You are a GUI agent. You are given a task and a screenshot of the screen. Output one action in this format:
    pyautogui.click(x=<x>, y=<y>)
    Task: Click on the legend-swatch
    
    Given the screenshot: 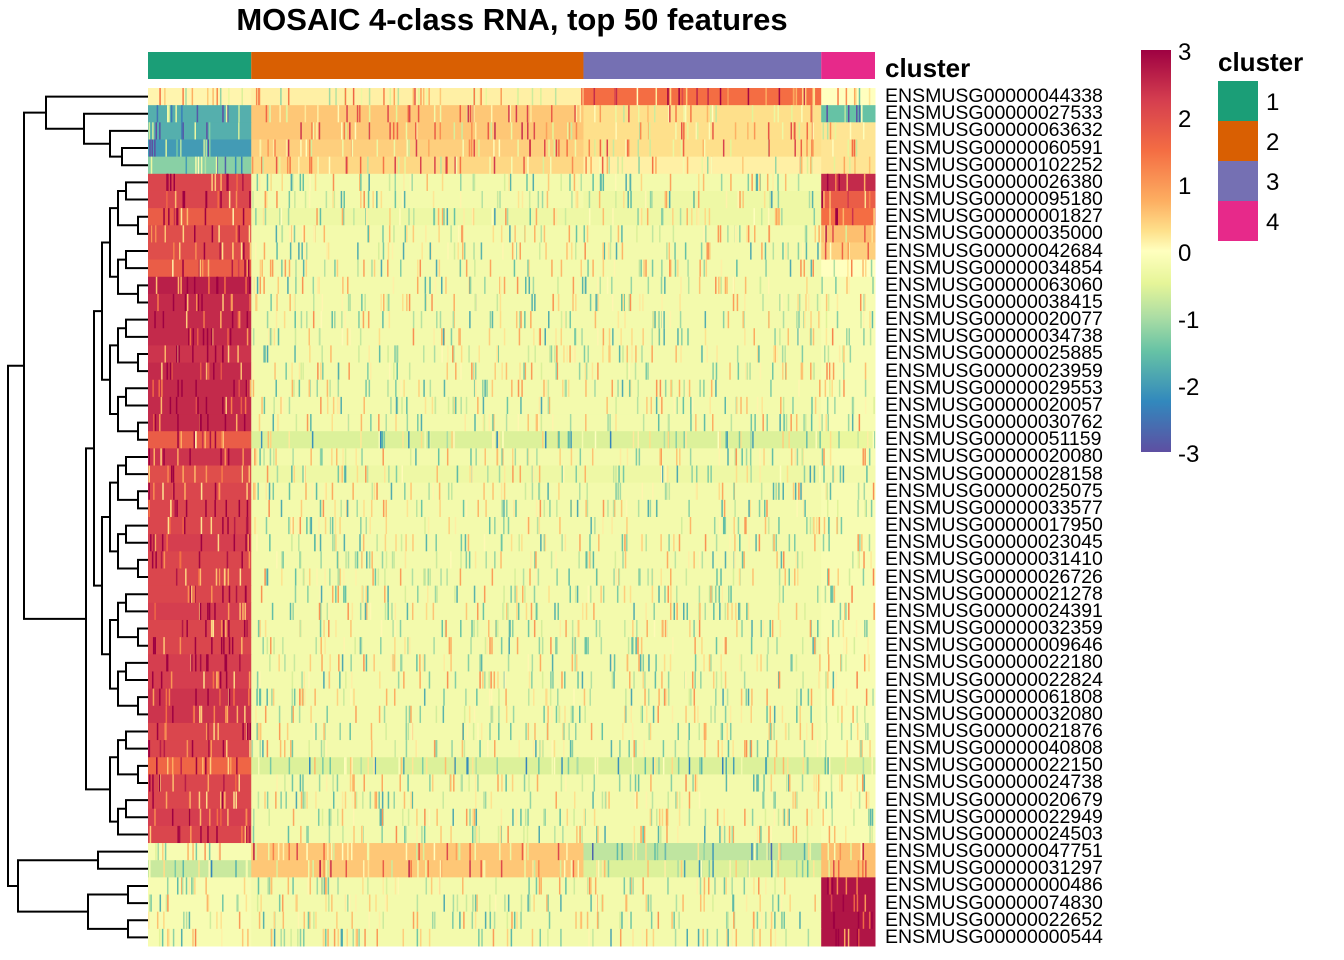 What is the action you would take?
    pyautogui.click(x=1238, y=181)
    